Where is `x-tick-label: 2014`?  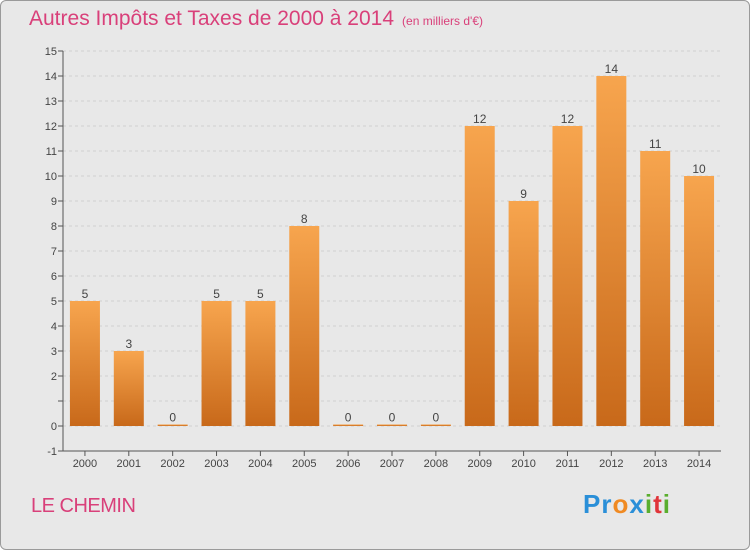
x-tick-label: 2014 is located at coordinates (699, 464).